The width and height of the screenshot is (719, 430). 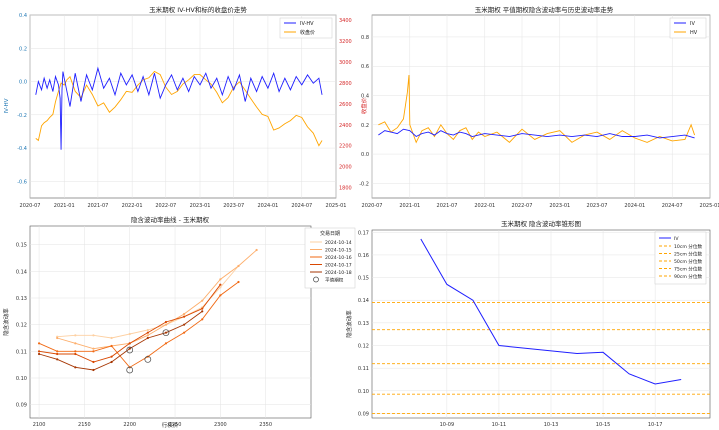 I want to click on y2-tick-label: 1800, so click(x=345, y=189).